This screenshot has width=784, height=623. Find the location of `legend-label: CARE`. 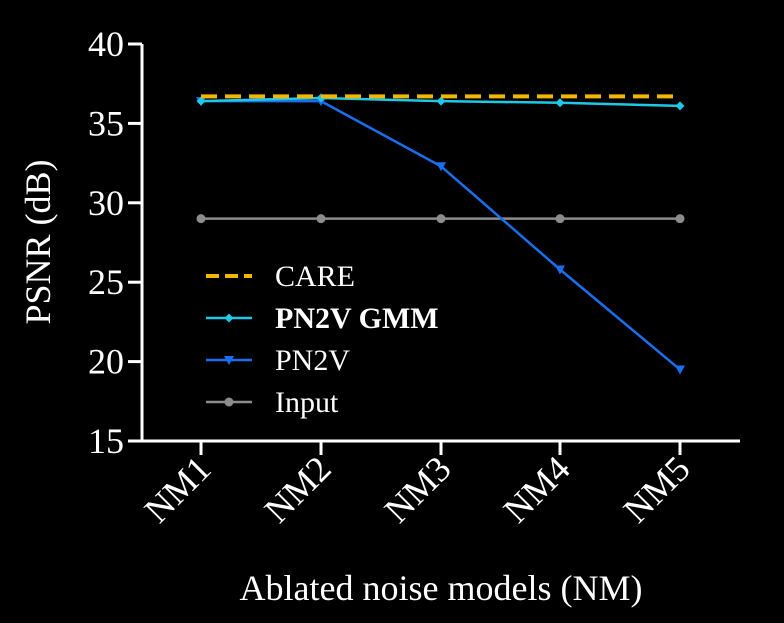

legend-label: CARE is located at coordinates (315, 276).